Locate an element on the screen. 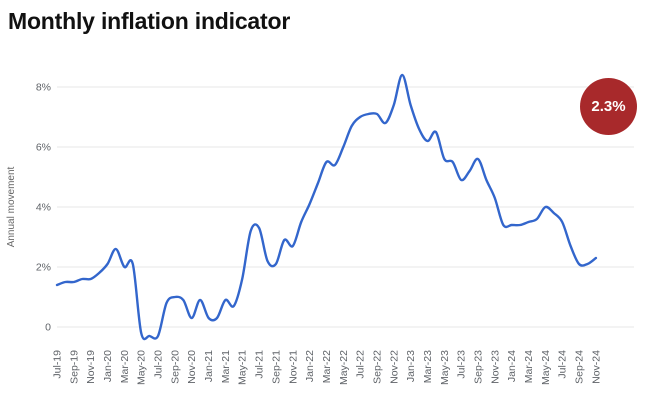  x-tick-label: Mar-20 is located at coordinates (125, 366).